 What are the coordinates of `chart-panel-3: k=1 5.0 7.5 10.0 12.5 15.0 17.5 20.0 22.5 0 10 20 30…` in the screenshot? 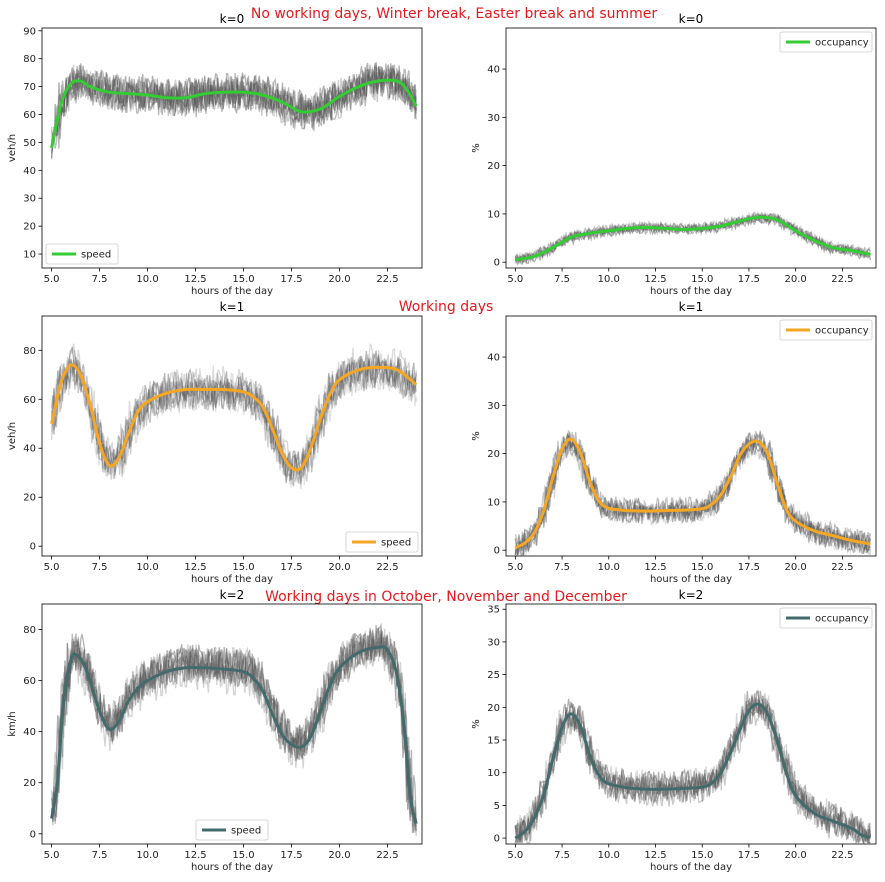 It's located at (674, 442).